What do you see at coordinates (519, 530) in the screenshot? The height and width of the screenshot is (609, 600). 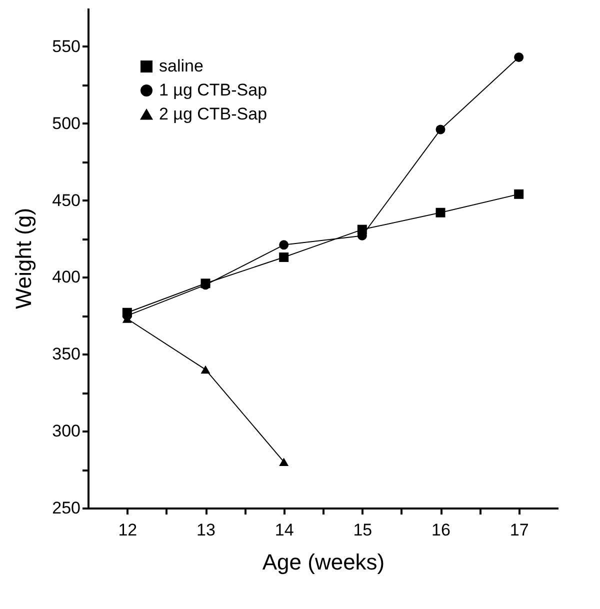 I see `x-tick-label: 17` at bounding box center [519, 530].